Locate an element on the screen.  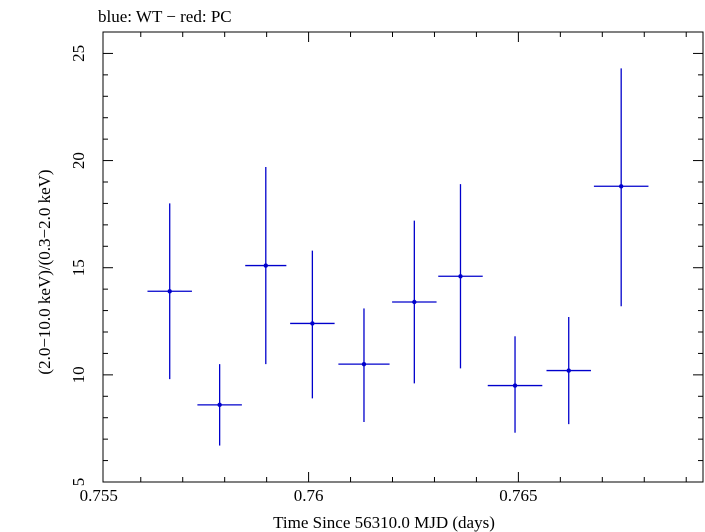
x-tick-label: 0.755 is located at coordinates (99, 495).